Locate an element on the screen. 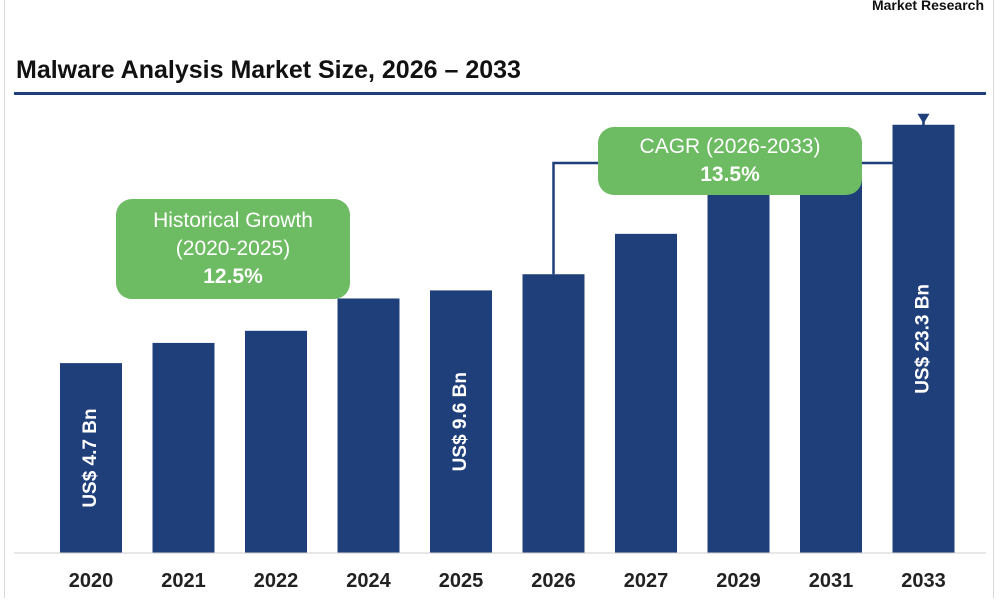  historical-growth-title: Historical Growth is located at coordinates (233, 220).